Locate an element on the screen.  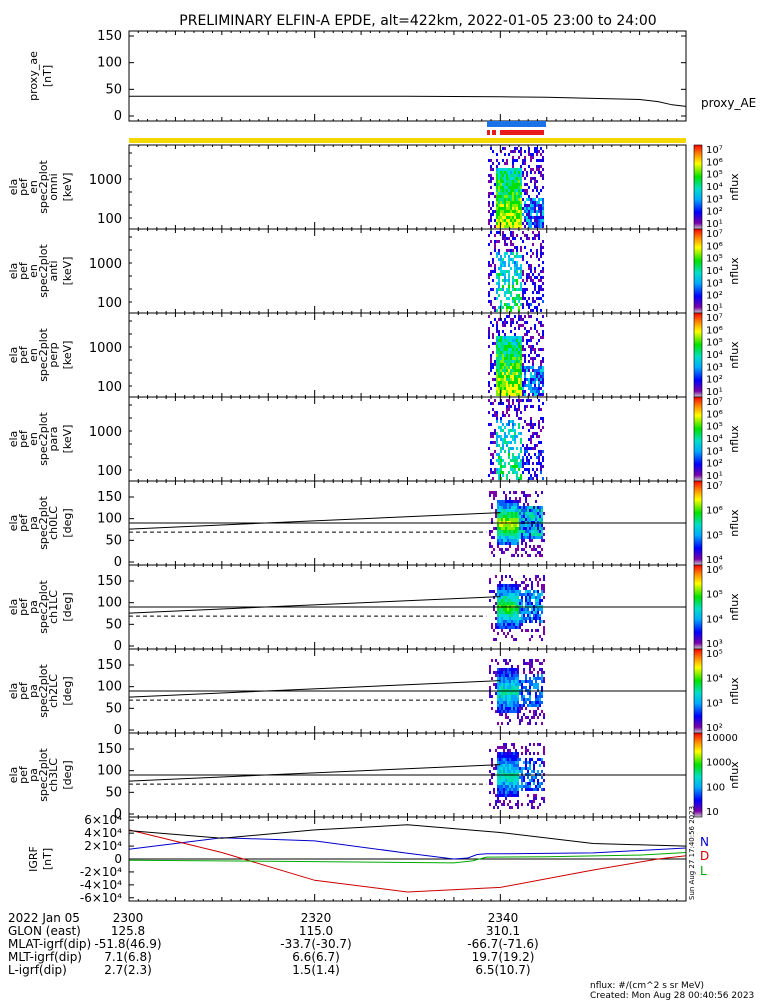
panel-5-colorbar is located at coordinates (698, 523).